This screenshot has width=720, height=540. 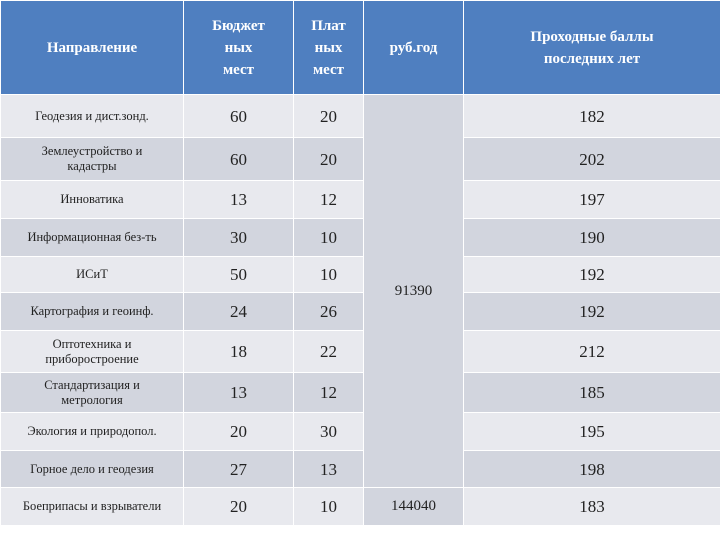 What do you see at coordinates (591, 116) in the screenshot?
I see `score-cell: 182` at bounding box center [591, 116].